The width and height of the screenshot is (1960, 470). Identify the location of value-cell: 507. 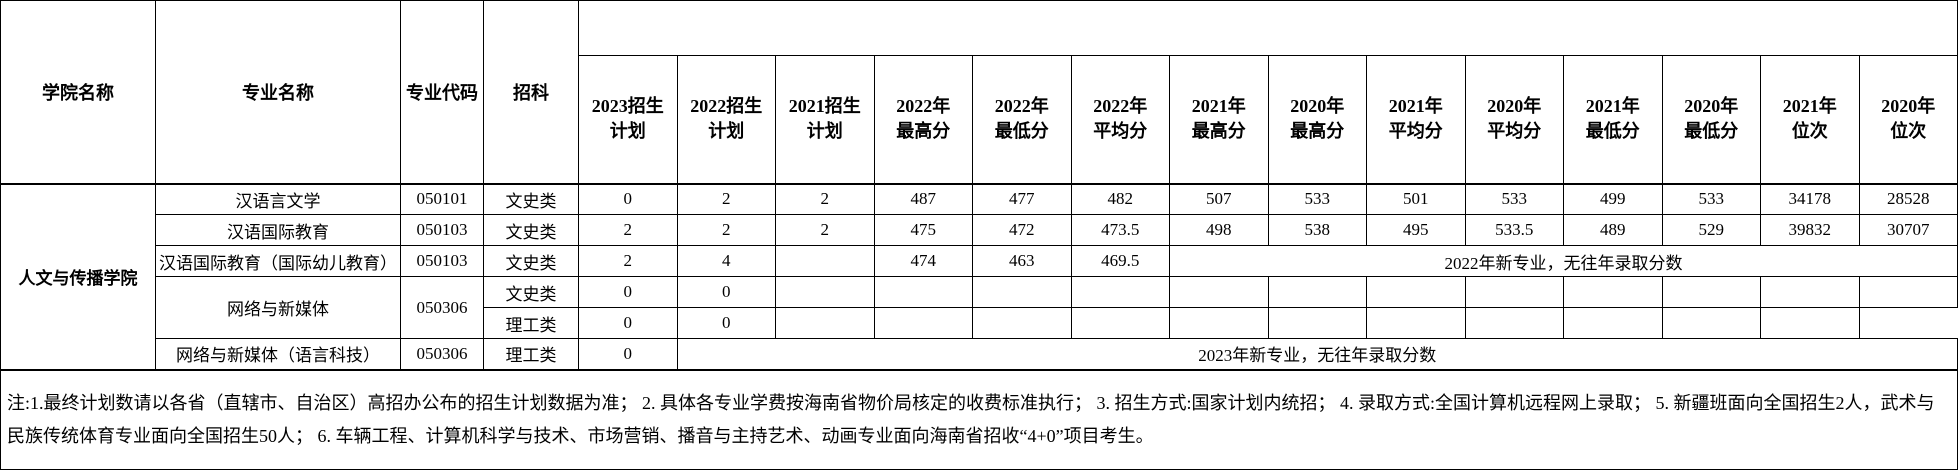
(1219, 198).